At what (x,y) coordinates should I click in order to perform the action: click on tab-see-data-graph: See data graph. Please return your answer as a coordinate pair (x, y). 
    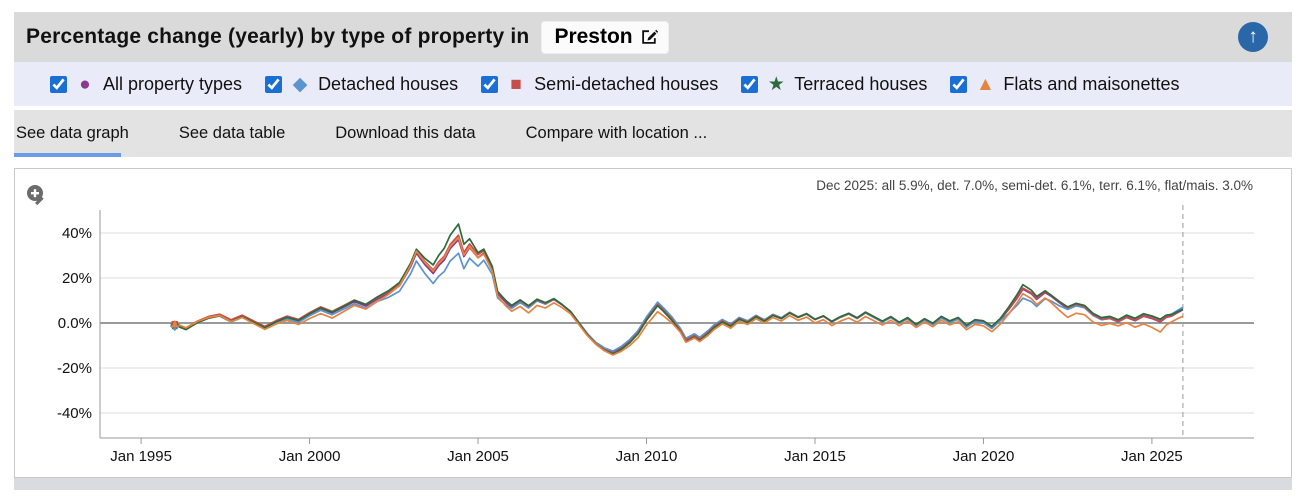
    Looking at the image, I should click on (72, 133).